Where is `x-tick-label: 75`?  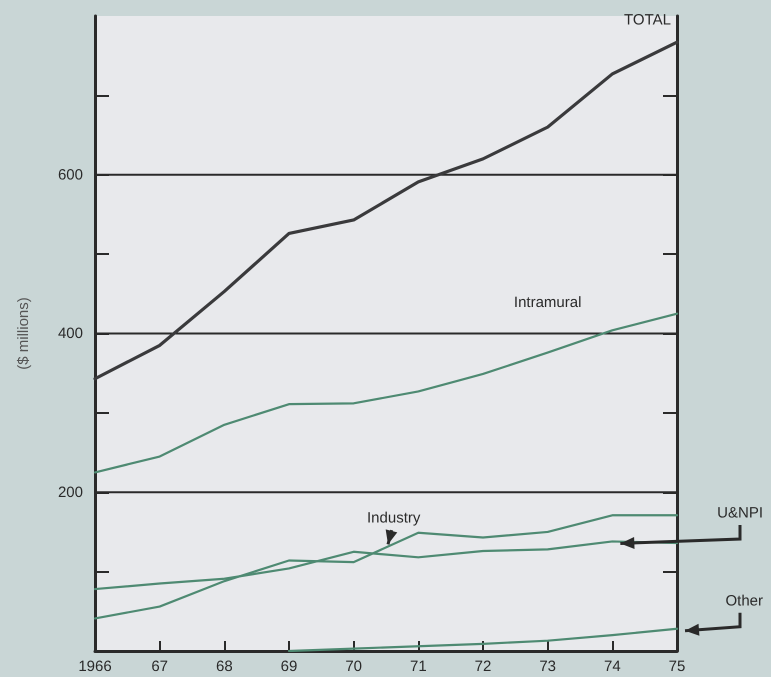 x-tick-label: 75 is located at coordinates (677, 666).